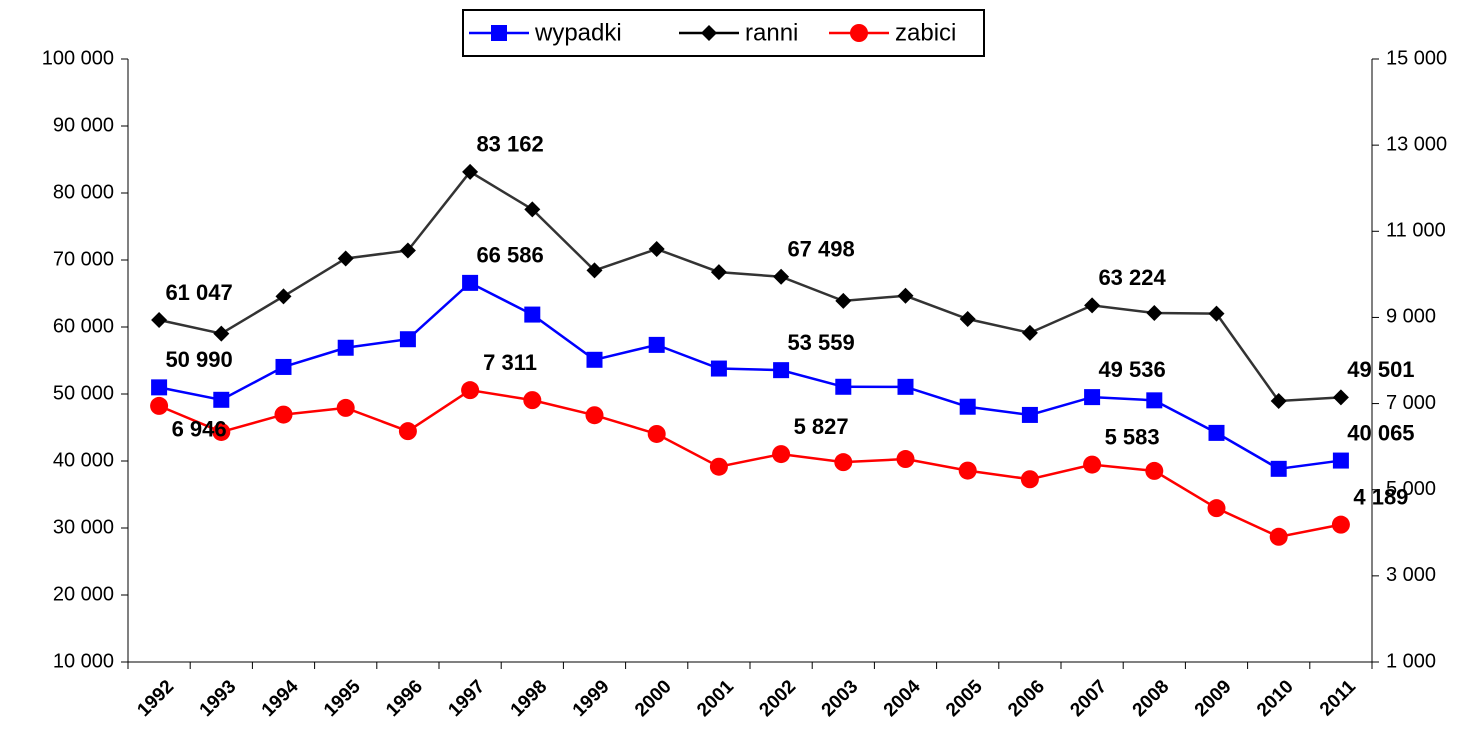  I want to click on x-tick-label: 2000, so click(653, 698).